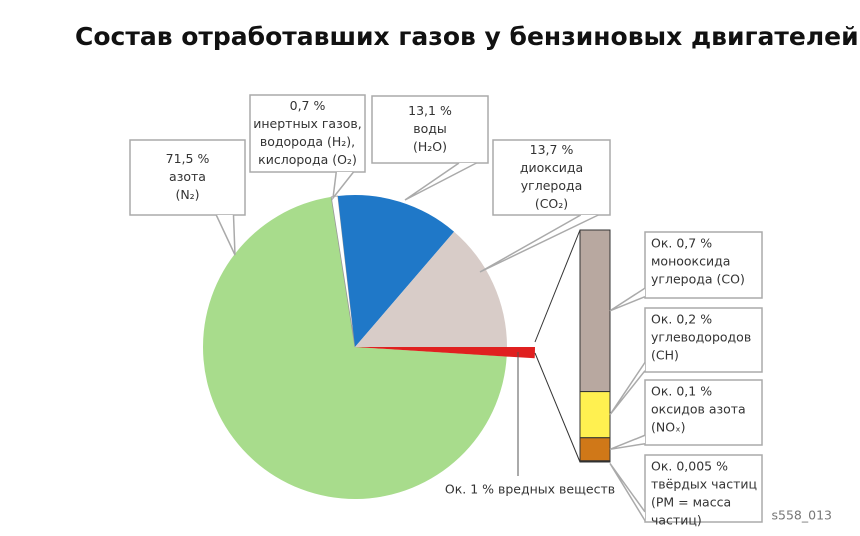  What do you see at coordinates (681, 319) in the screenshot?
I see `value-label: Ок. 0,2 %` at bounding box center [681, 319].